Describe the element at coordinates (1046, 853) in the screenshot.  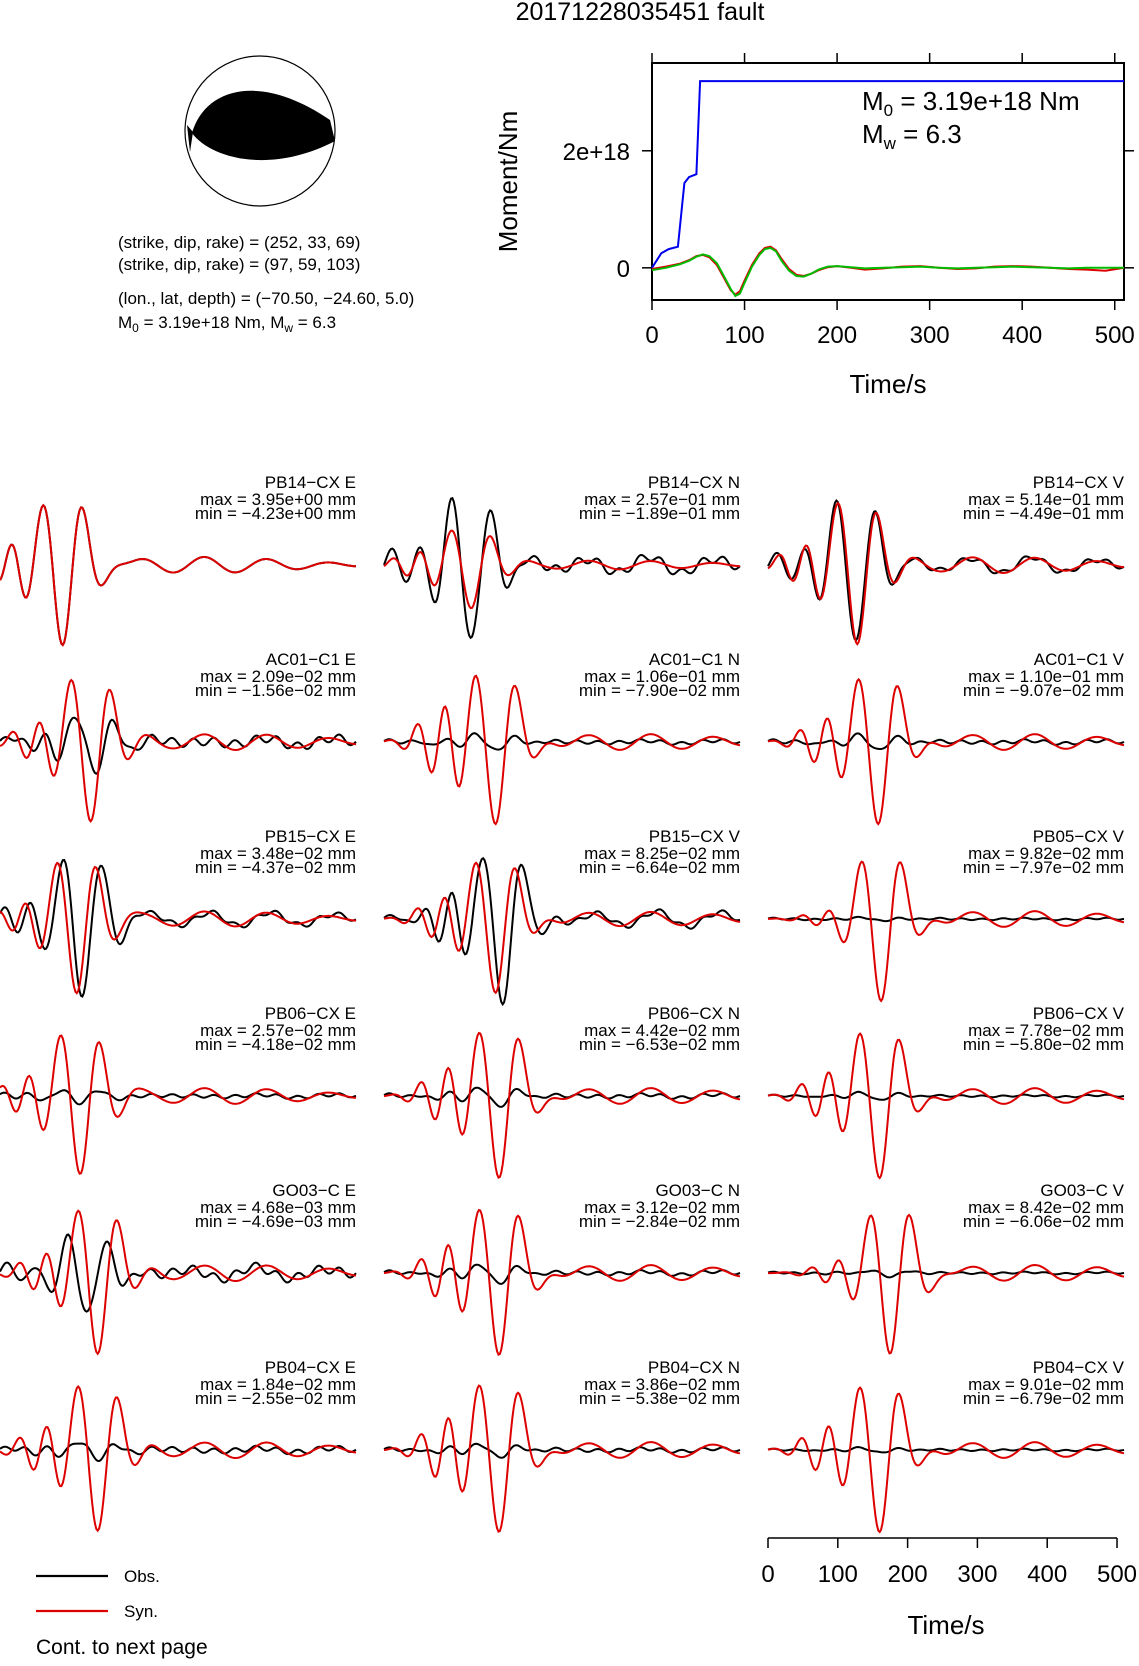
I see `trace-max: max = 9.82e−02 mm` at that location.